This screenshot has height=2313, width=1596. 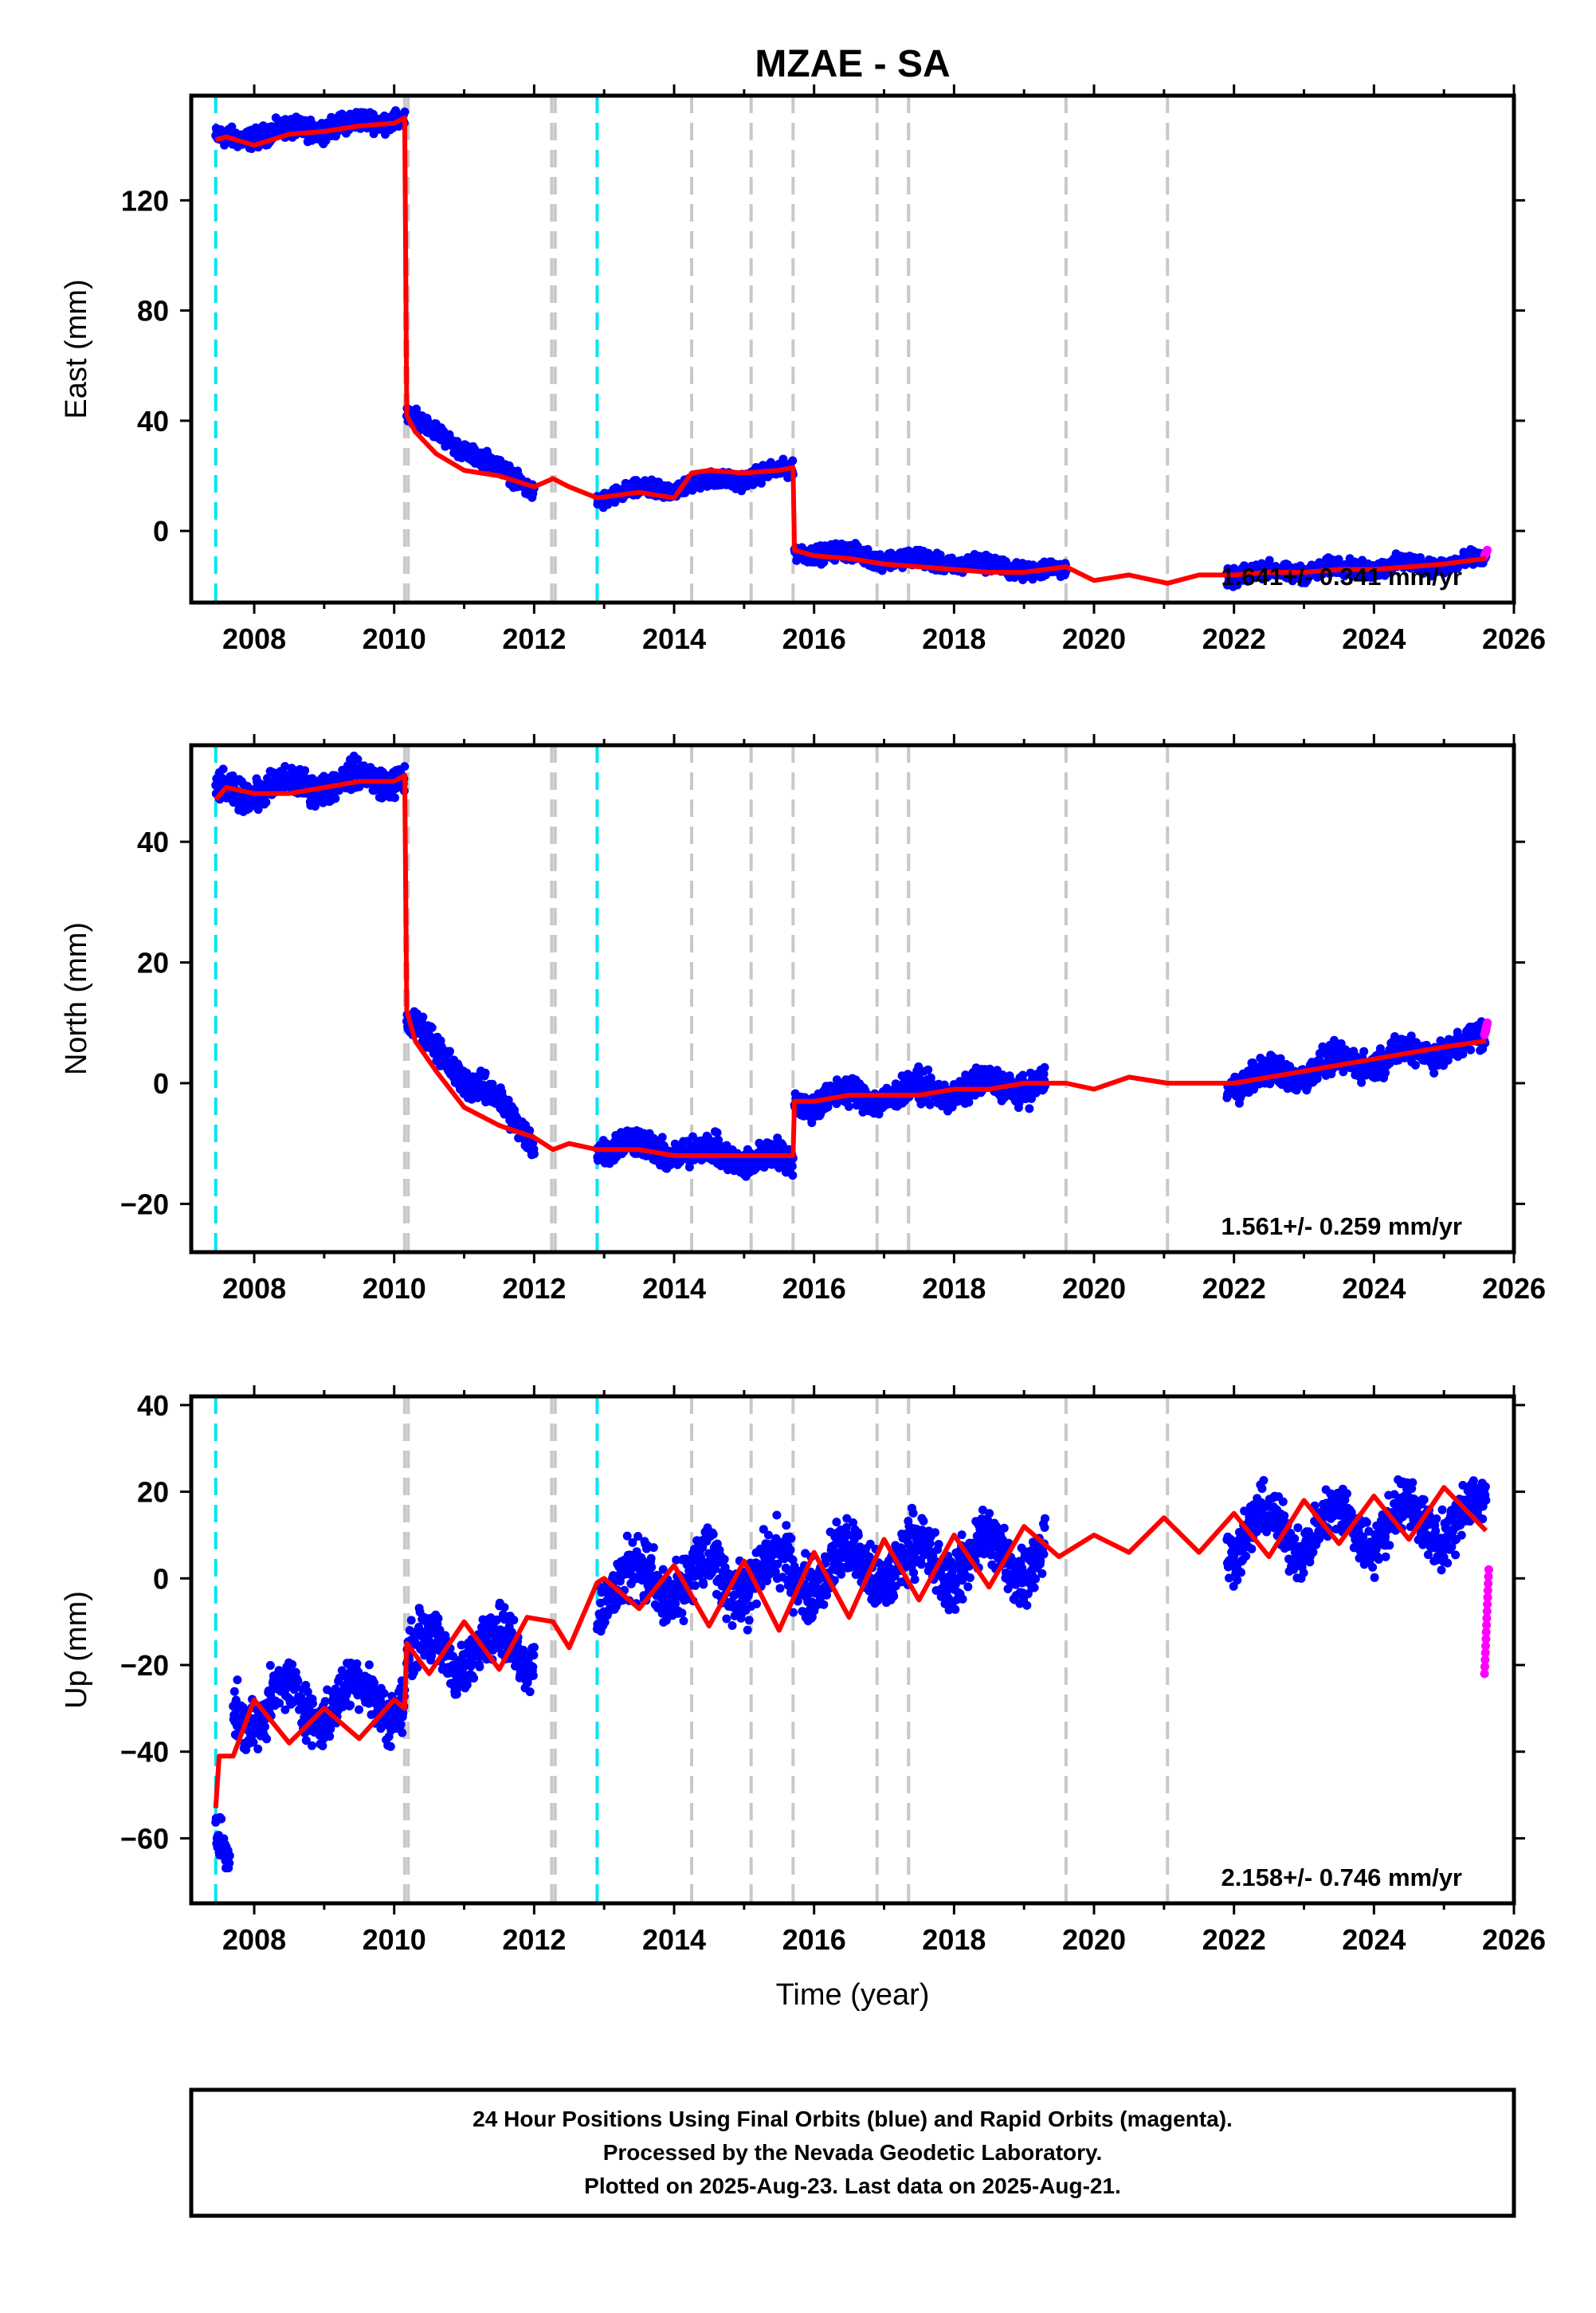 What do you see at coordinates (153, 312) in the screenshot?
I see `y-tick-label: 80` at bounding box center [153, 312].